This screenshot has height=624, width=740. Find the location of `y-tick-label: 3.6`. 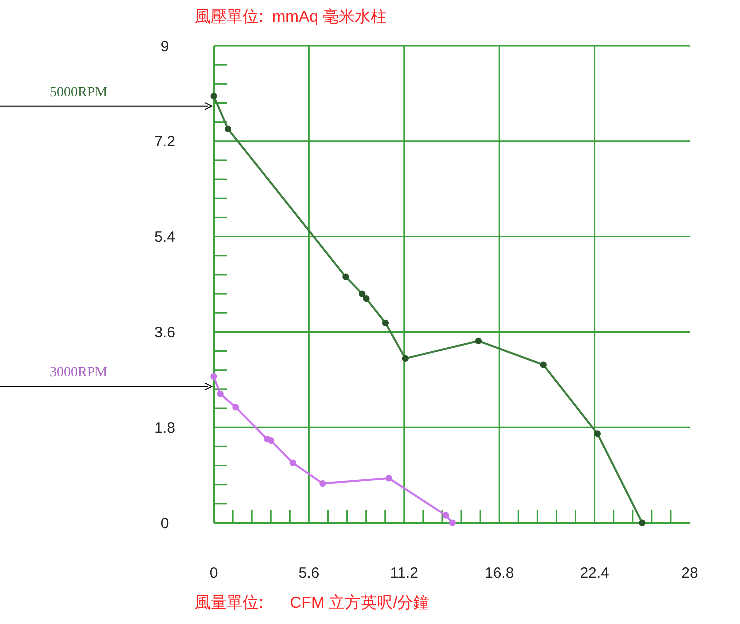

y-tick-label: 3.6 is located at coordinates (165, 333).